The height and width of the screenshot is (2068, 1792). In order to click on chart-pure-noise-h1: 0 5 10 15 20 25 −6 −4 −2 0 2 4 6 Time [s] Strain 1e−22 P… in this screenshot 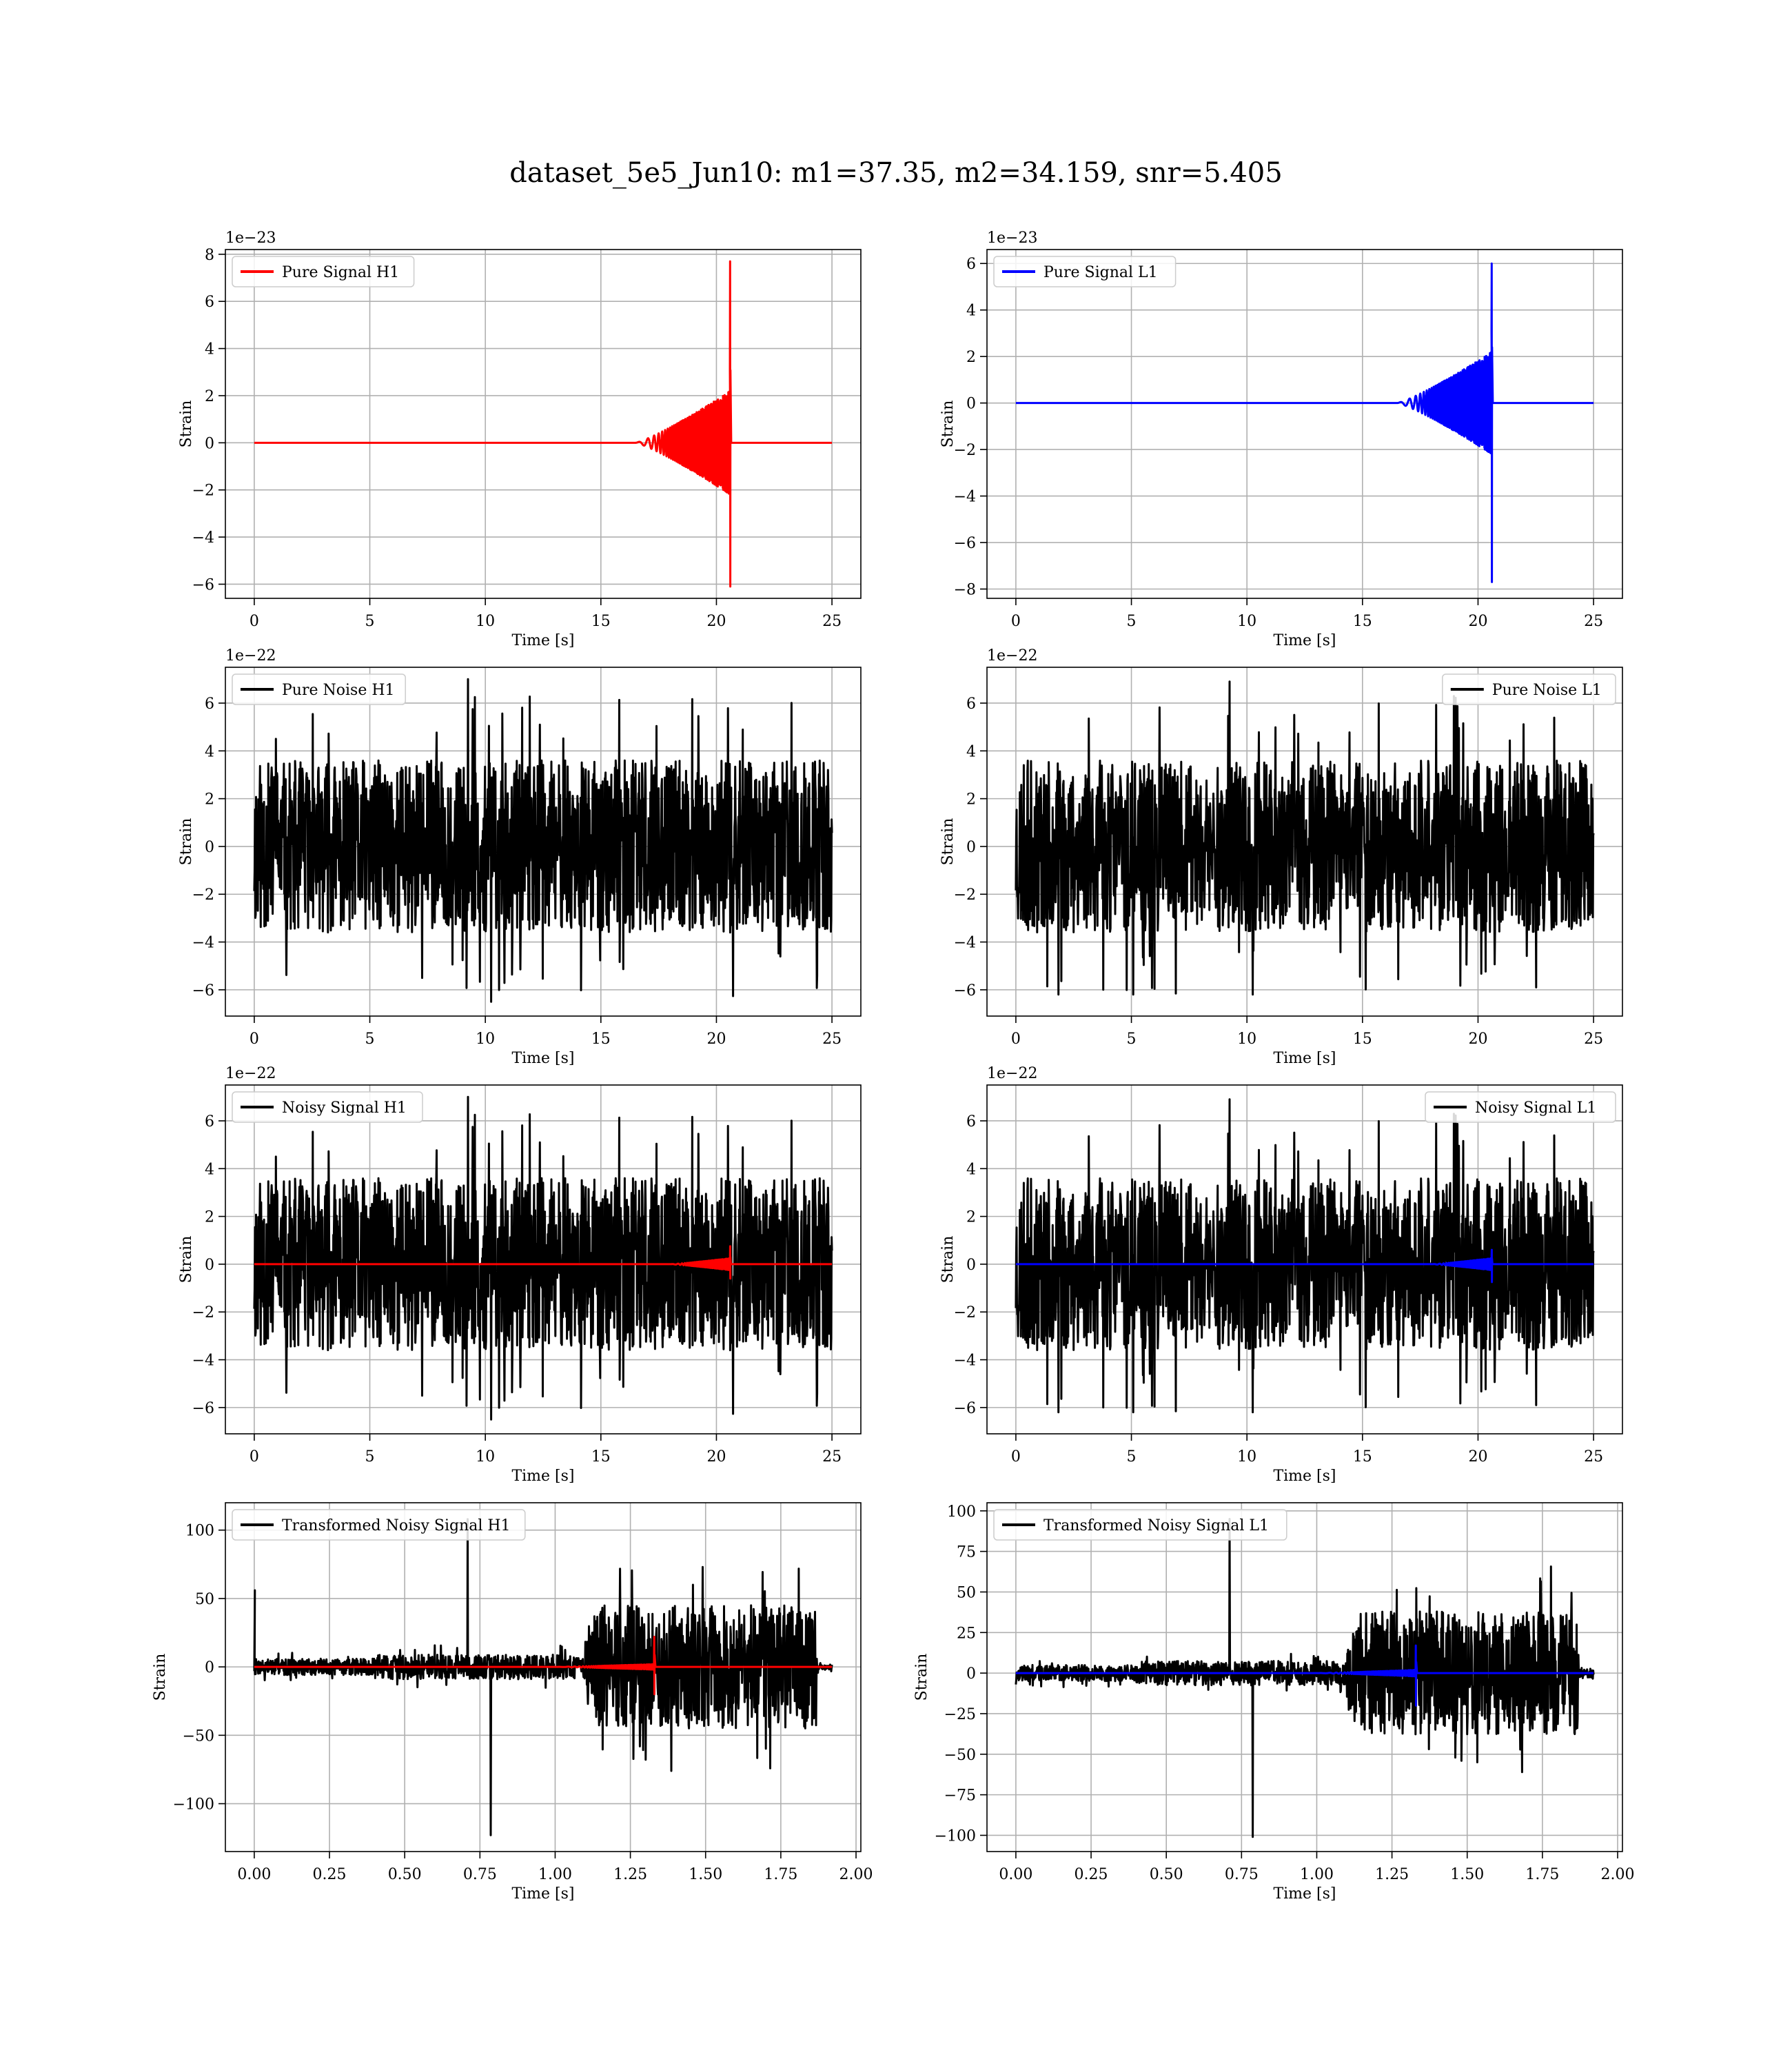, I will do `click(520, 857)`.